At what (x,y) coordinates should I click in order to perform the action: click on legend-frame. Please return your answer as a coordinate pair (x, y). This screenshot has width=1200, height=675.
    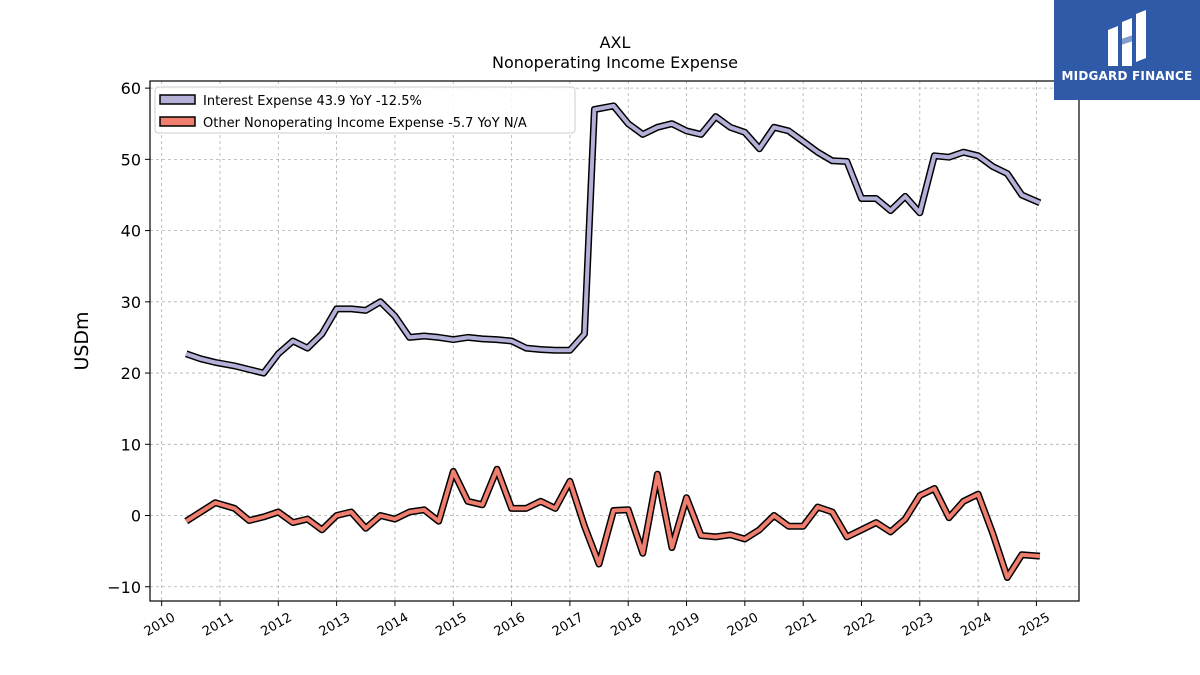
    Looking at the image, I should click on (365, 110).